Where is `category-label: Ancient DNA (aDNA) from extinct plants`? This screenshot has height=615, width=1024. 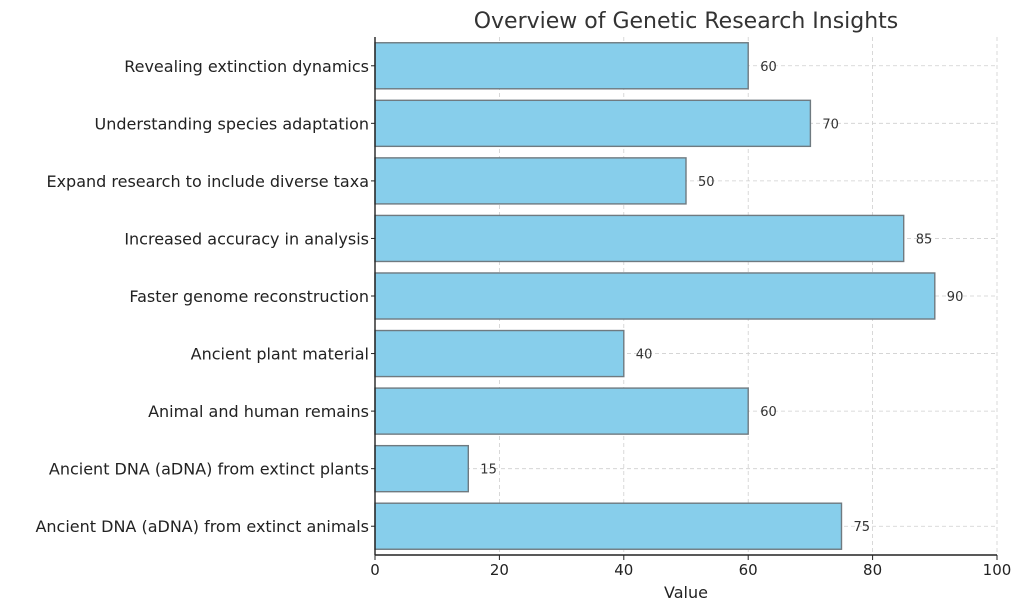 category-label: Ancient DNA (aDNA) from extinct plants is located at coordinates (209, 469).